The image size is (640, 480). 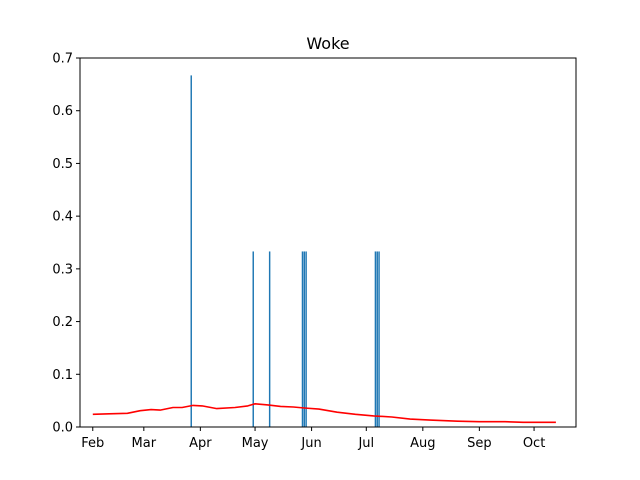 What do you see at coordinates (479, 443) in the screenshot?
I see `x-tick-label: Sep` at bounding box center [479, 443].